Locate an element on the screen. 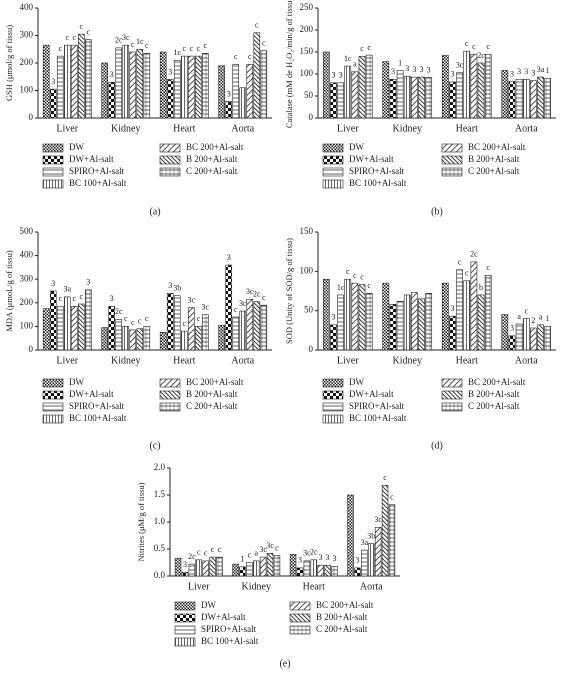 The height and width of the screenshot is (673, 564). legend-label: BC 100+Al-salt is located at coordinates (230, 641).